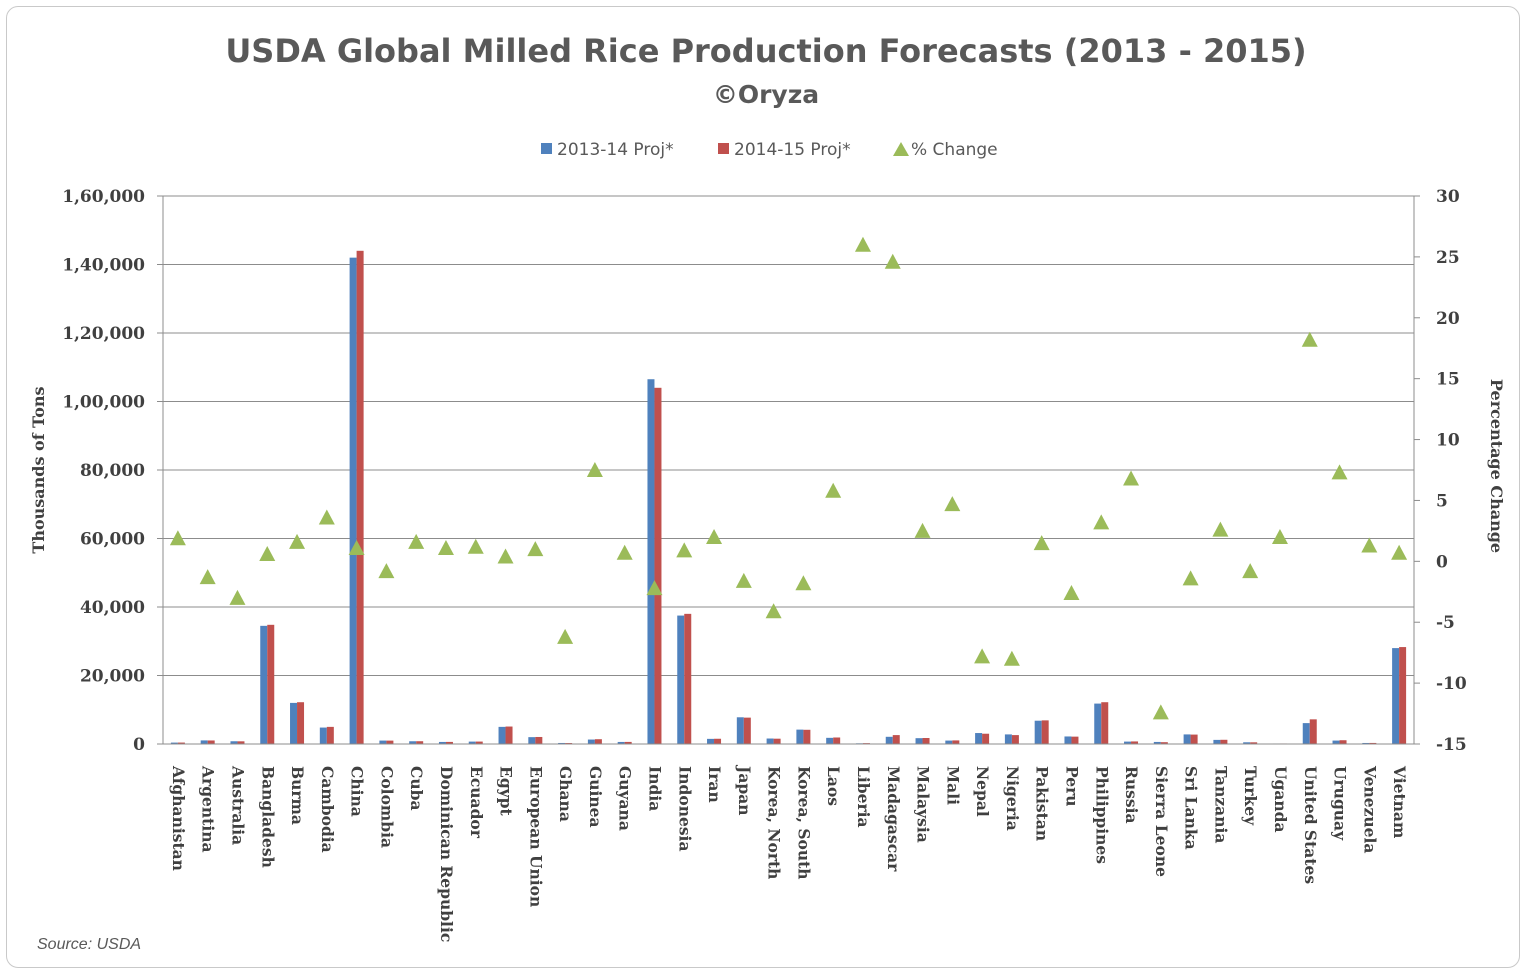 The width and height of the screenshot is (1528, 976). I want to click on category-label: Pakistan, so click(1042, 803).